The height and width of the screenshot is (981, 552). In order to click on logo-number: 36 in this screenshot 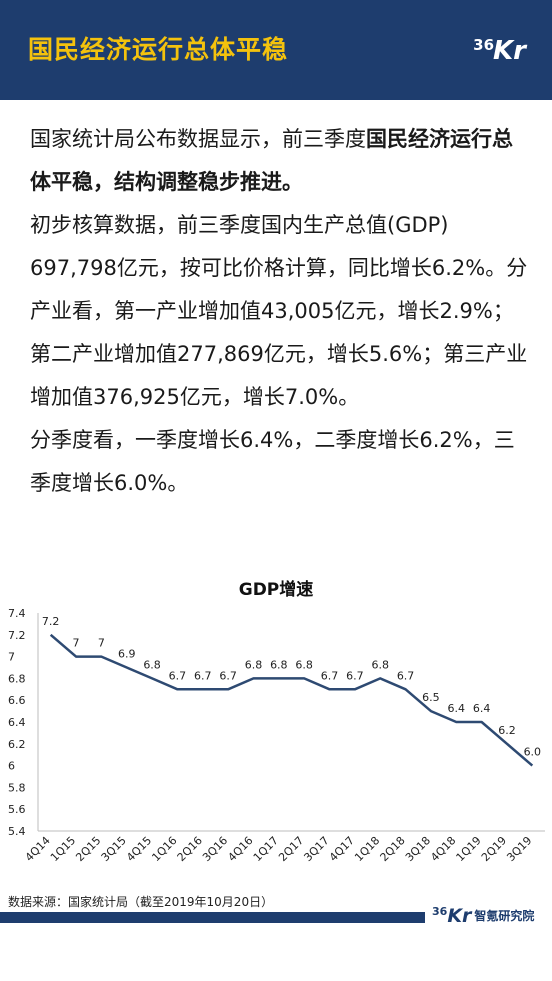, I will do `click(484, 45)`.